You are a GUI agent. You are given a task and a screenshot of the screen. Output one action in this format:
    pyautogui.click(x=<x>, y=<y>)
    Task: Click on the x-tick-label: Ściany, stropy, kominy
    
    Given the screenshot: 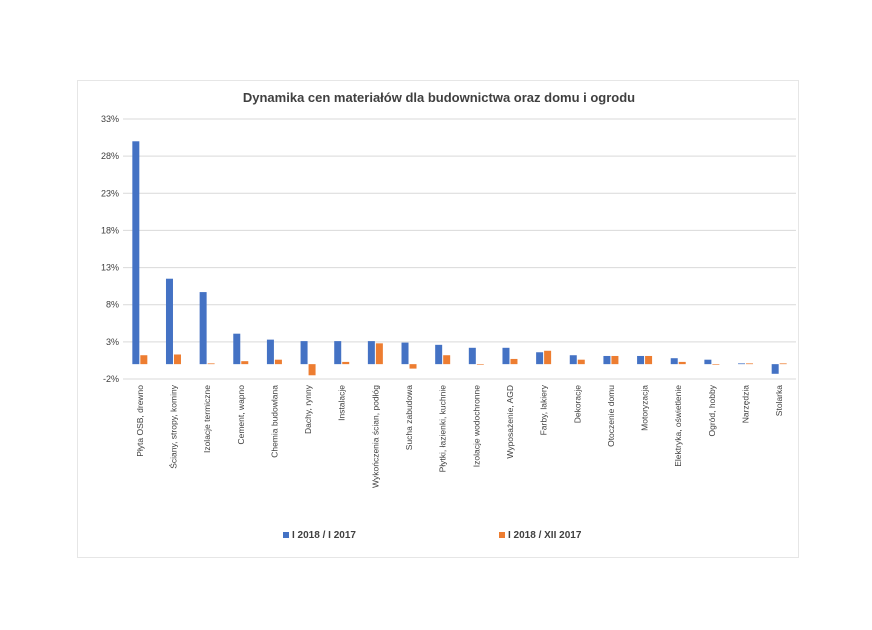 What is the action you would take?
    pyautogui.click(x=172, y=426)
    